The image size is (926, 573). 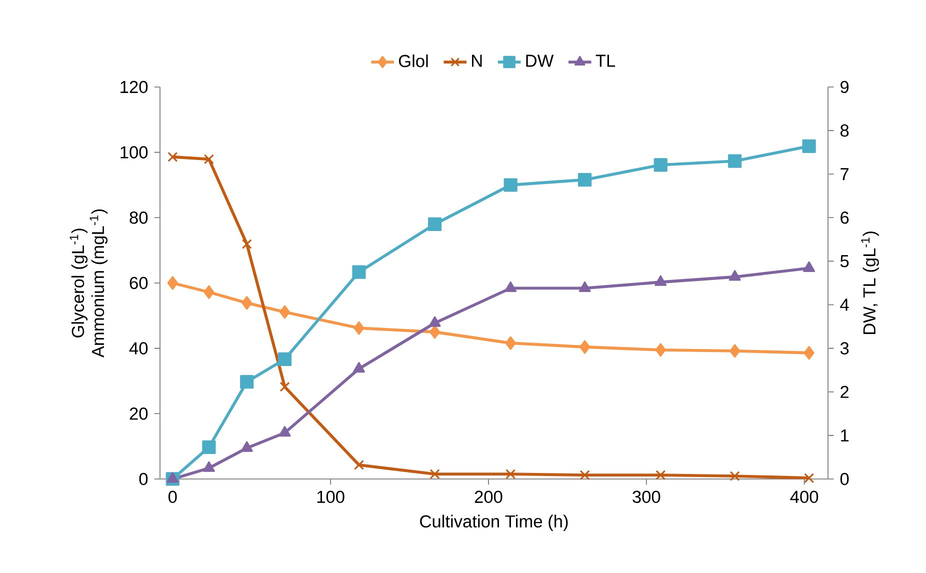 What do you see at coordinates (139, 283) in the screenshot?
I see `y-tick-label: 60` at bounding box center [139, 283].